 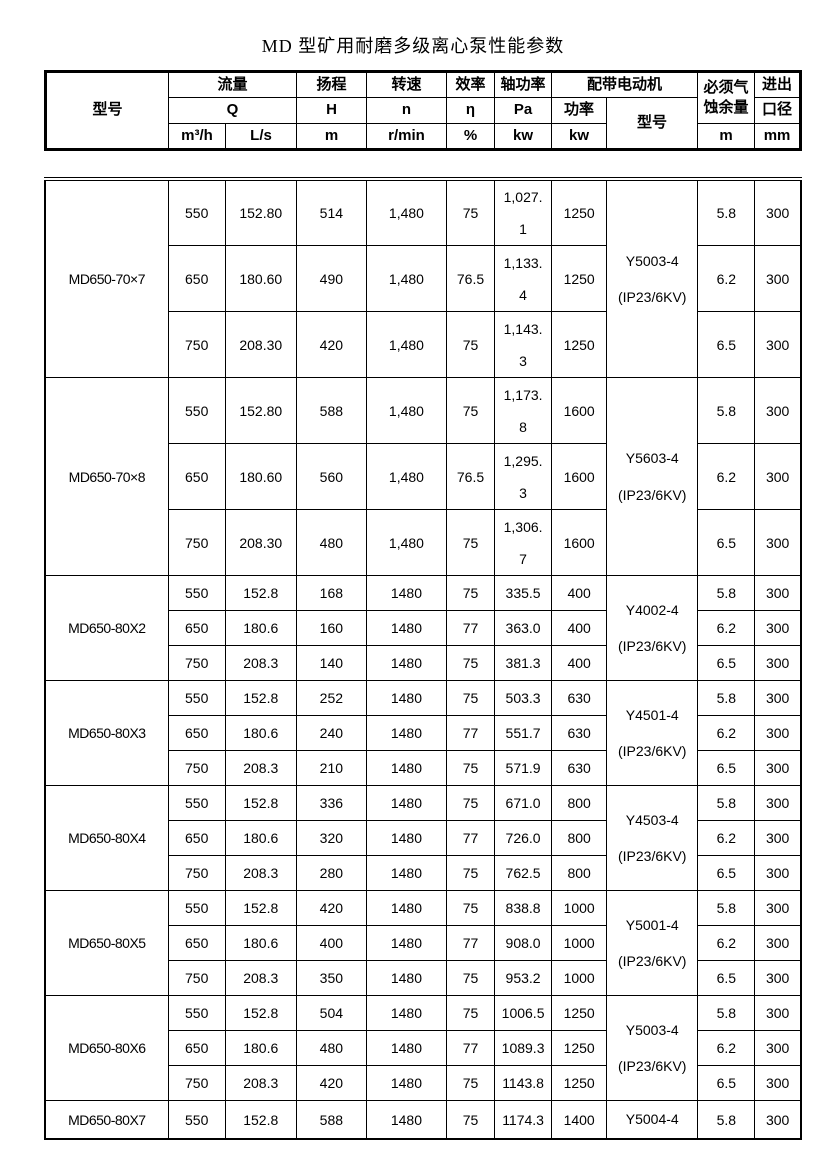 I want to click on col-header-motor: 配带电动机, so click(x=625, y=84).